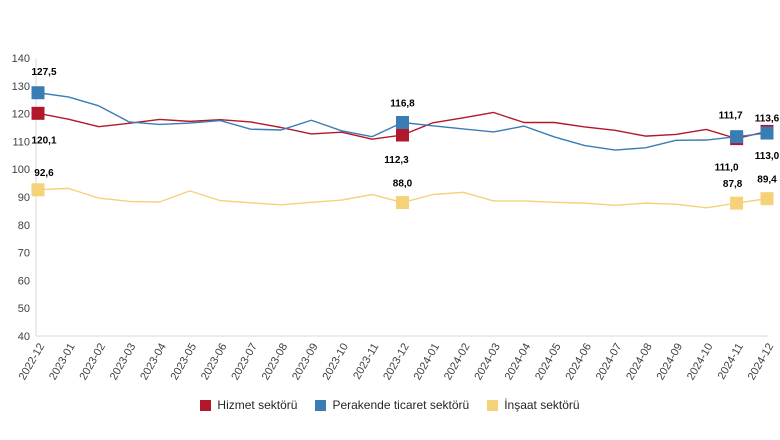 The height and width of the screenshot is (440, 780). Describe the element at coordinates (32, 361) in the screenshot. I see `x-tick-label: 2022-12` at that location.